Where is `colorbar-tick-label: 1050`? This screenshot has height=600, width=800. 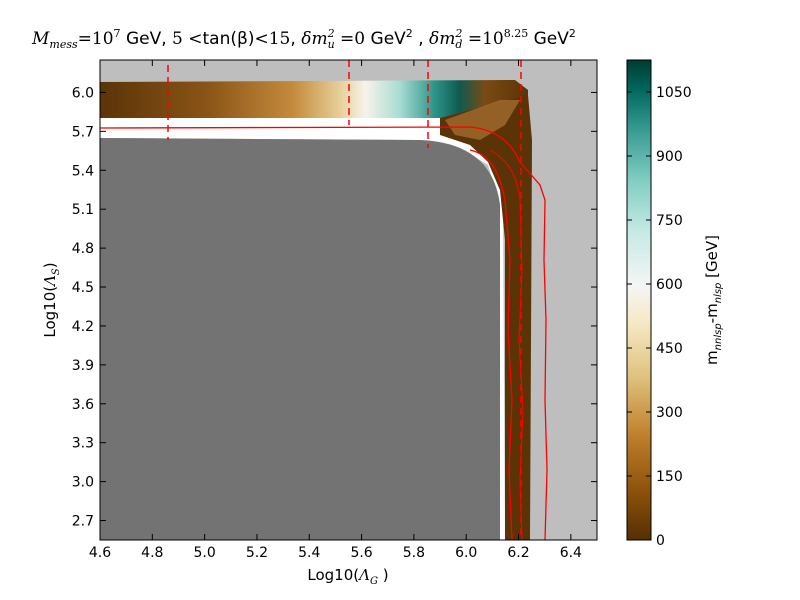 colorbar-tick-label: 1050 is located at coordinates (674, 93).